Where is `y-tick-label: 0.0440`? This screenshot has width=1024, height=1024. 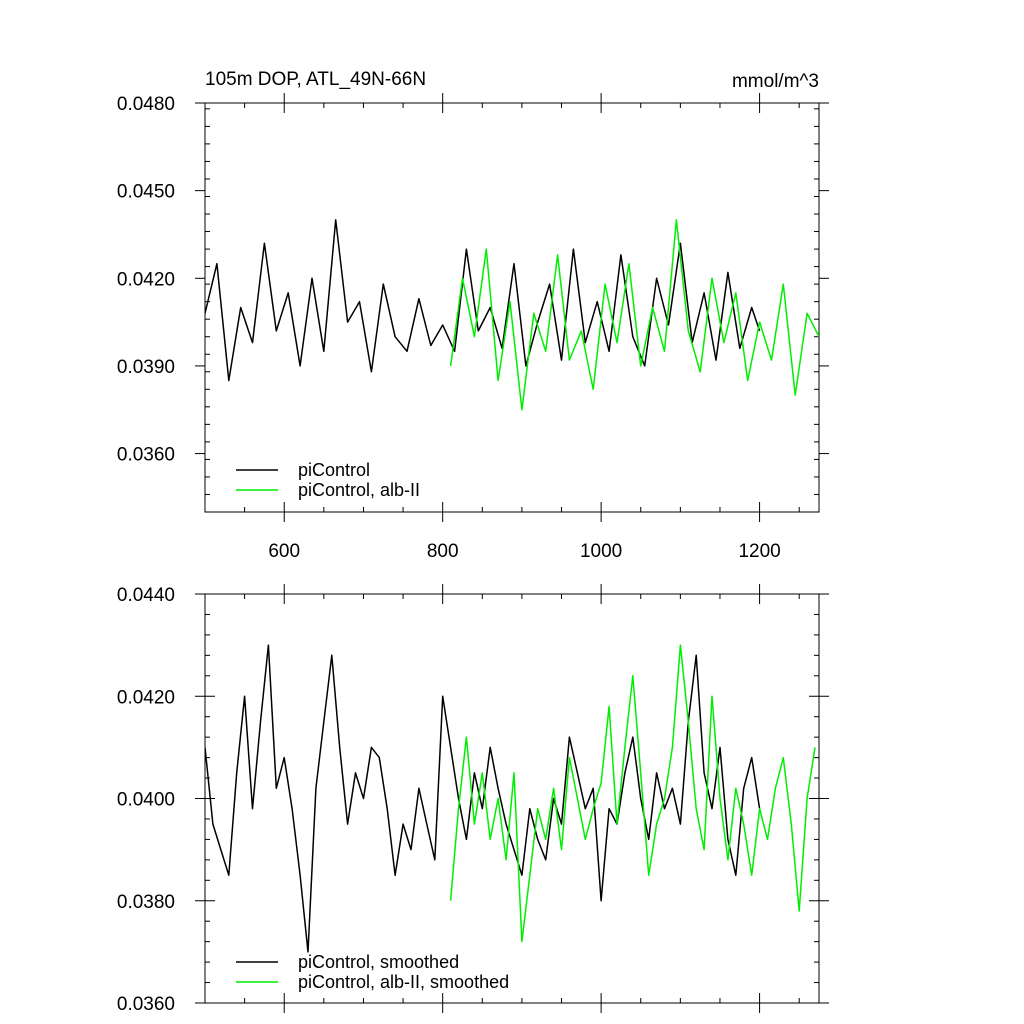 y-tick-label: 0.0440 is located at coordinates (146, 595).